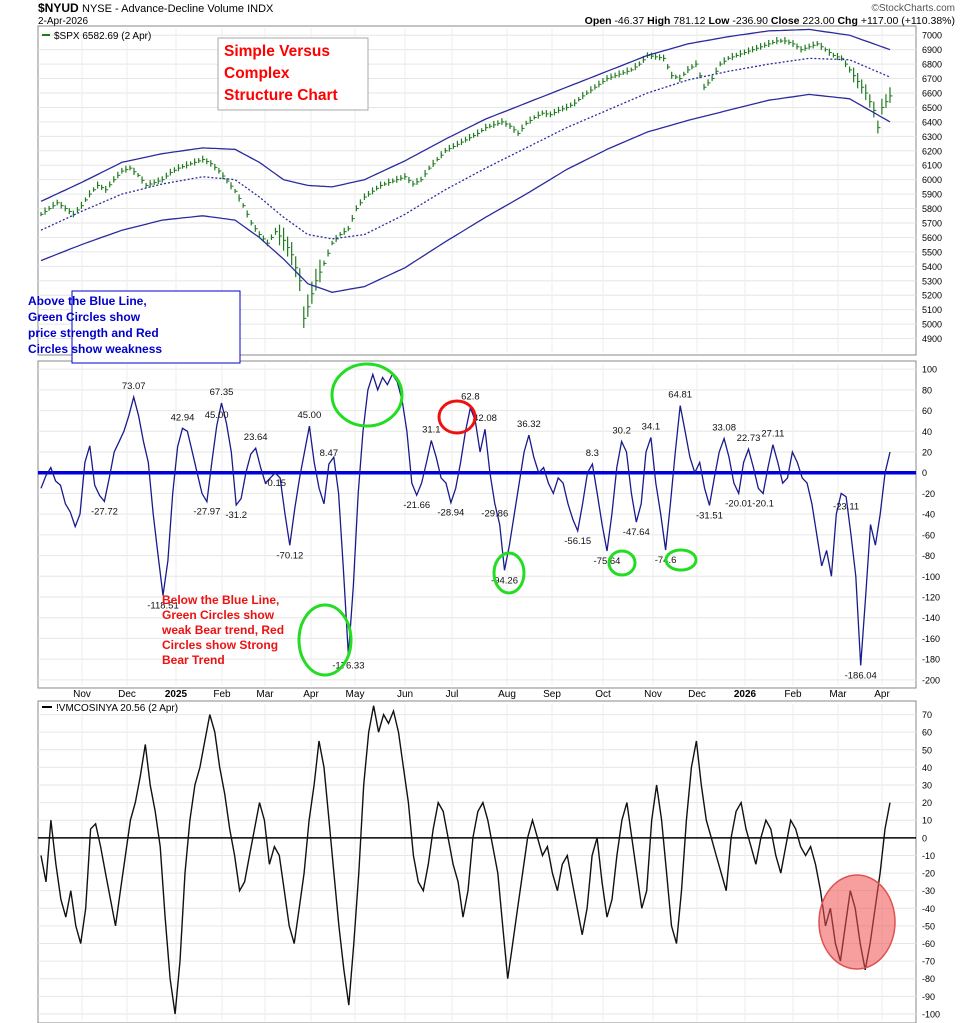 The image size is (970, 1023). Describe the element at coordinates (289, 555) in the screenshot. I see `breadth-data-label: -70.12` at that location.